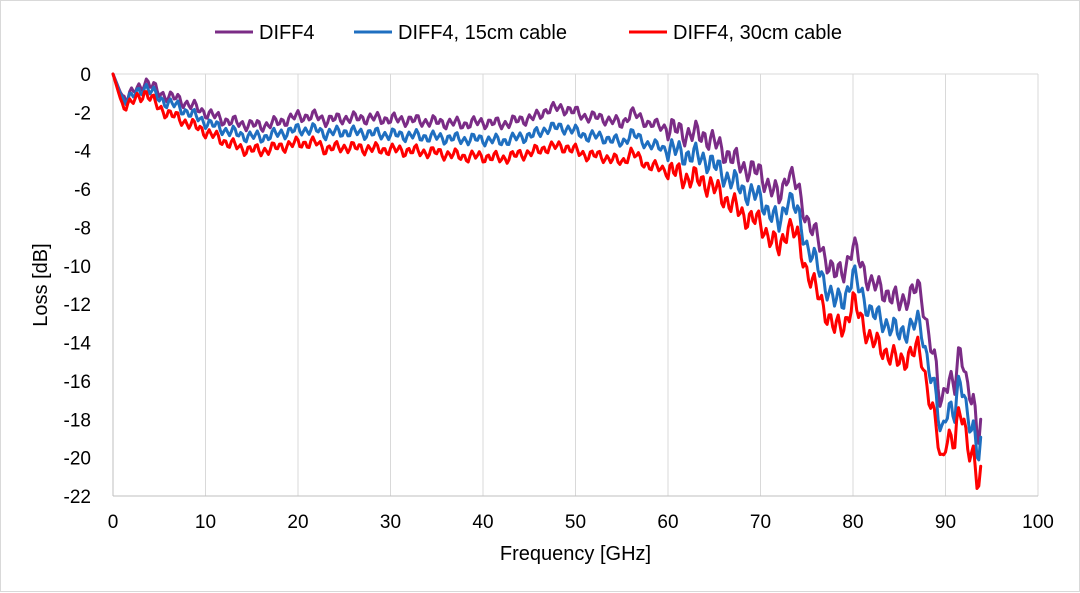 Image resolution: width=1080 pixels, height=593 pixels. I want to click on y-tick-label: -16, so click(77, 382).